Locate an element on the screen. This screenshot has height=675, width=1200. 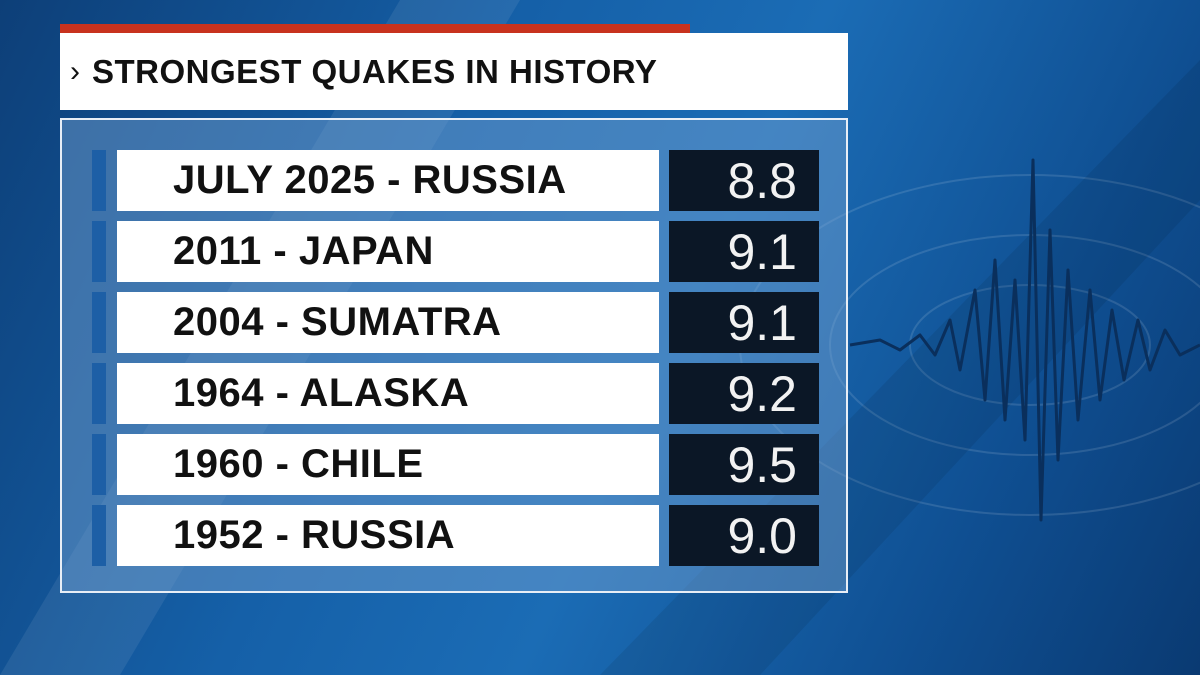
table-row: 1952 - RUSSIA 9.0 is located at coordinates (456, 535).